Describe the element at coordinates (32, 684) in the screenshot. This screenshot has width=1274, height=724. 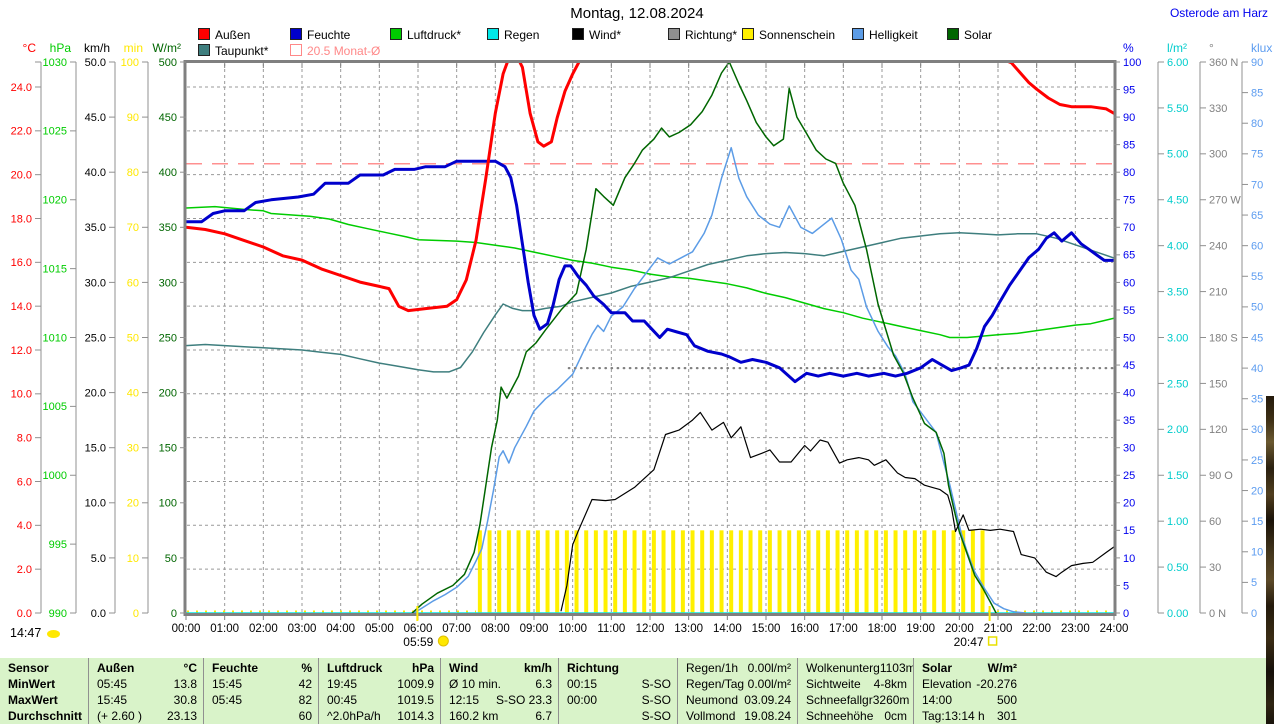
I see `table-cell: MinWert` at that location.